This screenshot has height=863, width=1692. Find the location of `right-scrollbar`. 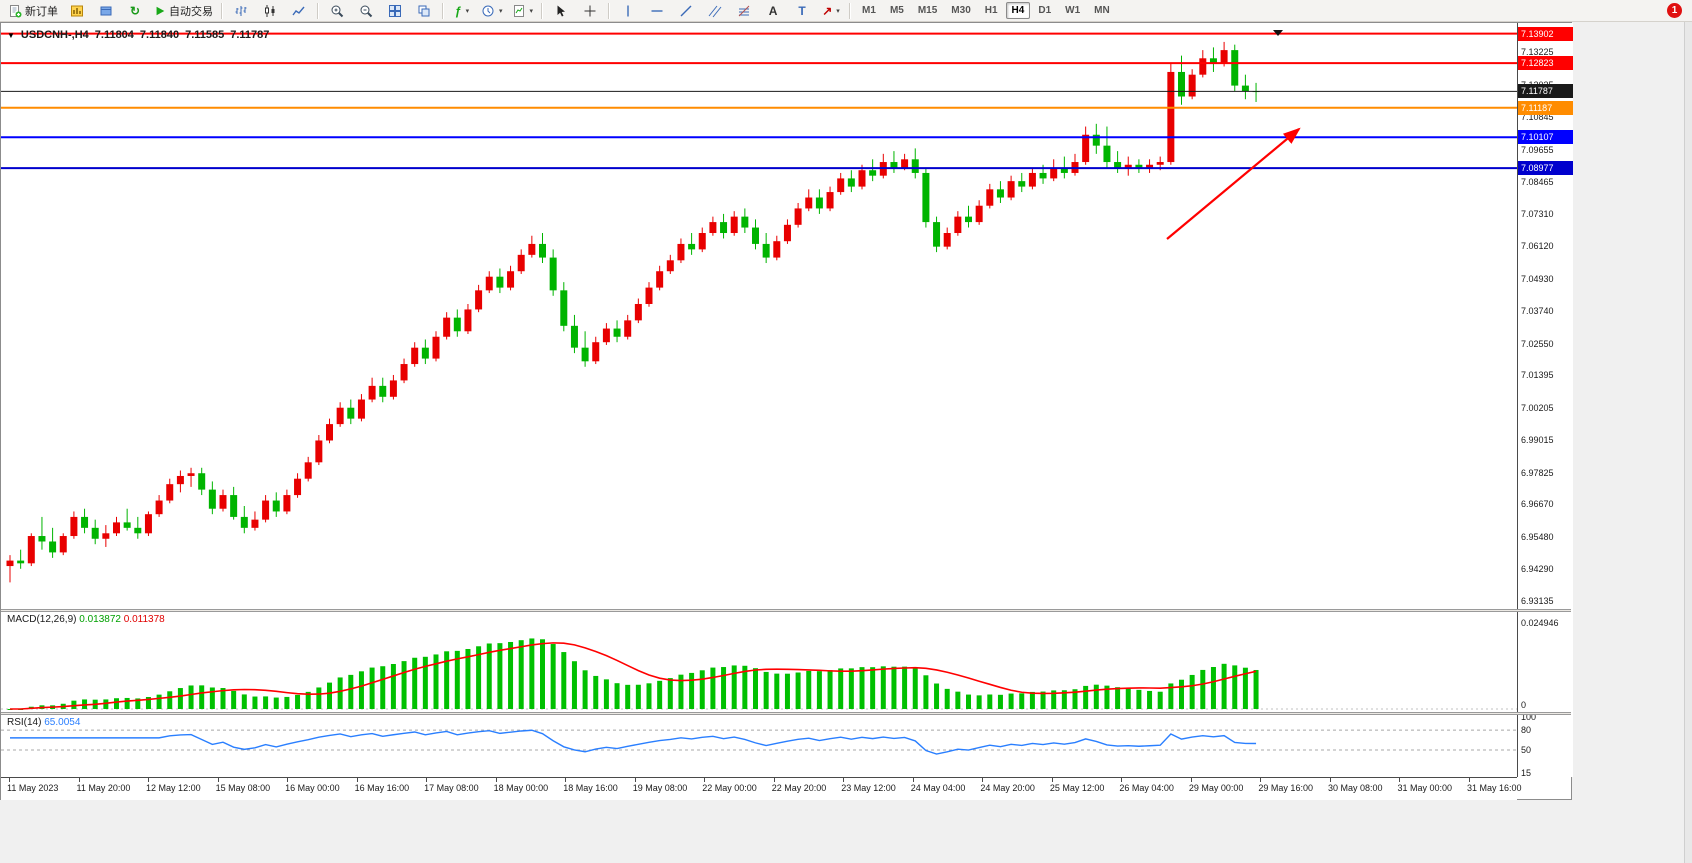

right-scrollbar is located at coordinates (1688, 442).